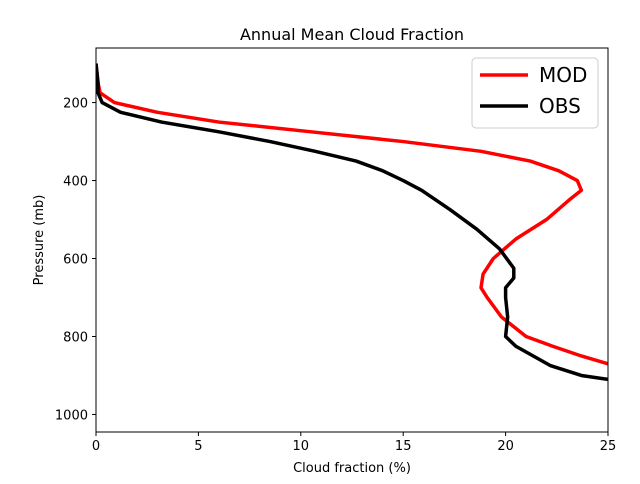 This screenshot has height=484, width=640. What do you see at coordinates (75, 104) in the screenshot?
I see `y-tick-label: 200` at bounding box center [75, 104].